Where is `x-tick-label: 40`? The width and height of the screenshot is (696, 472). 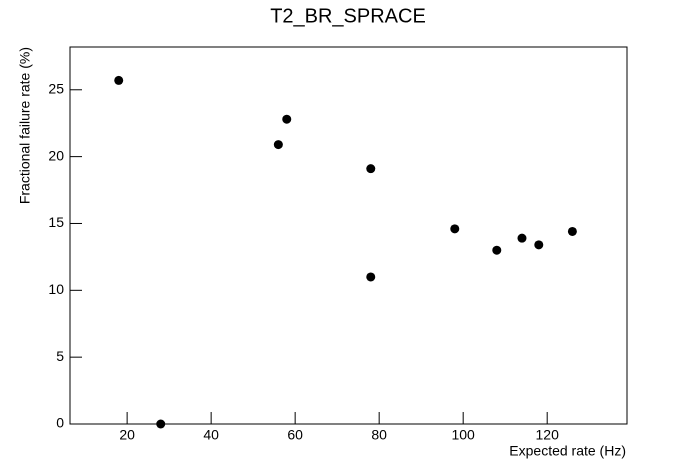
x-tick-label: 40 is located at coordinates (211, 435).